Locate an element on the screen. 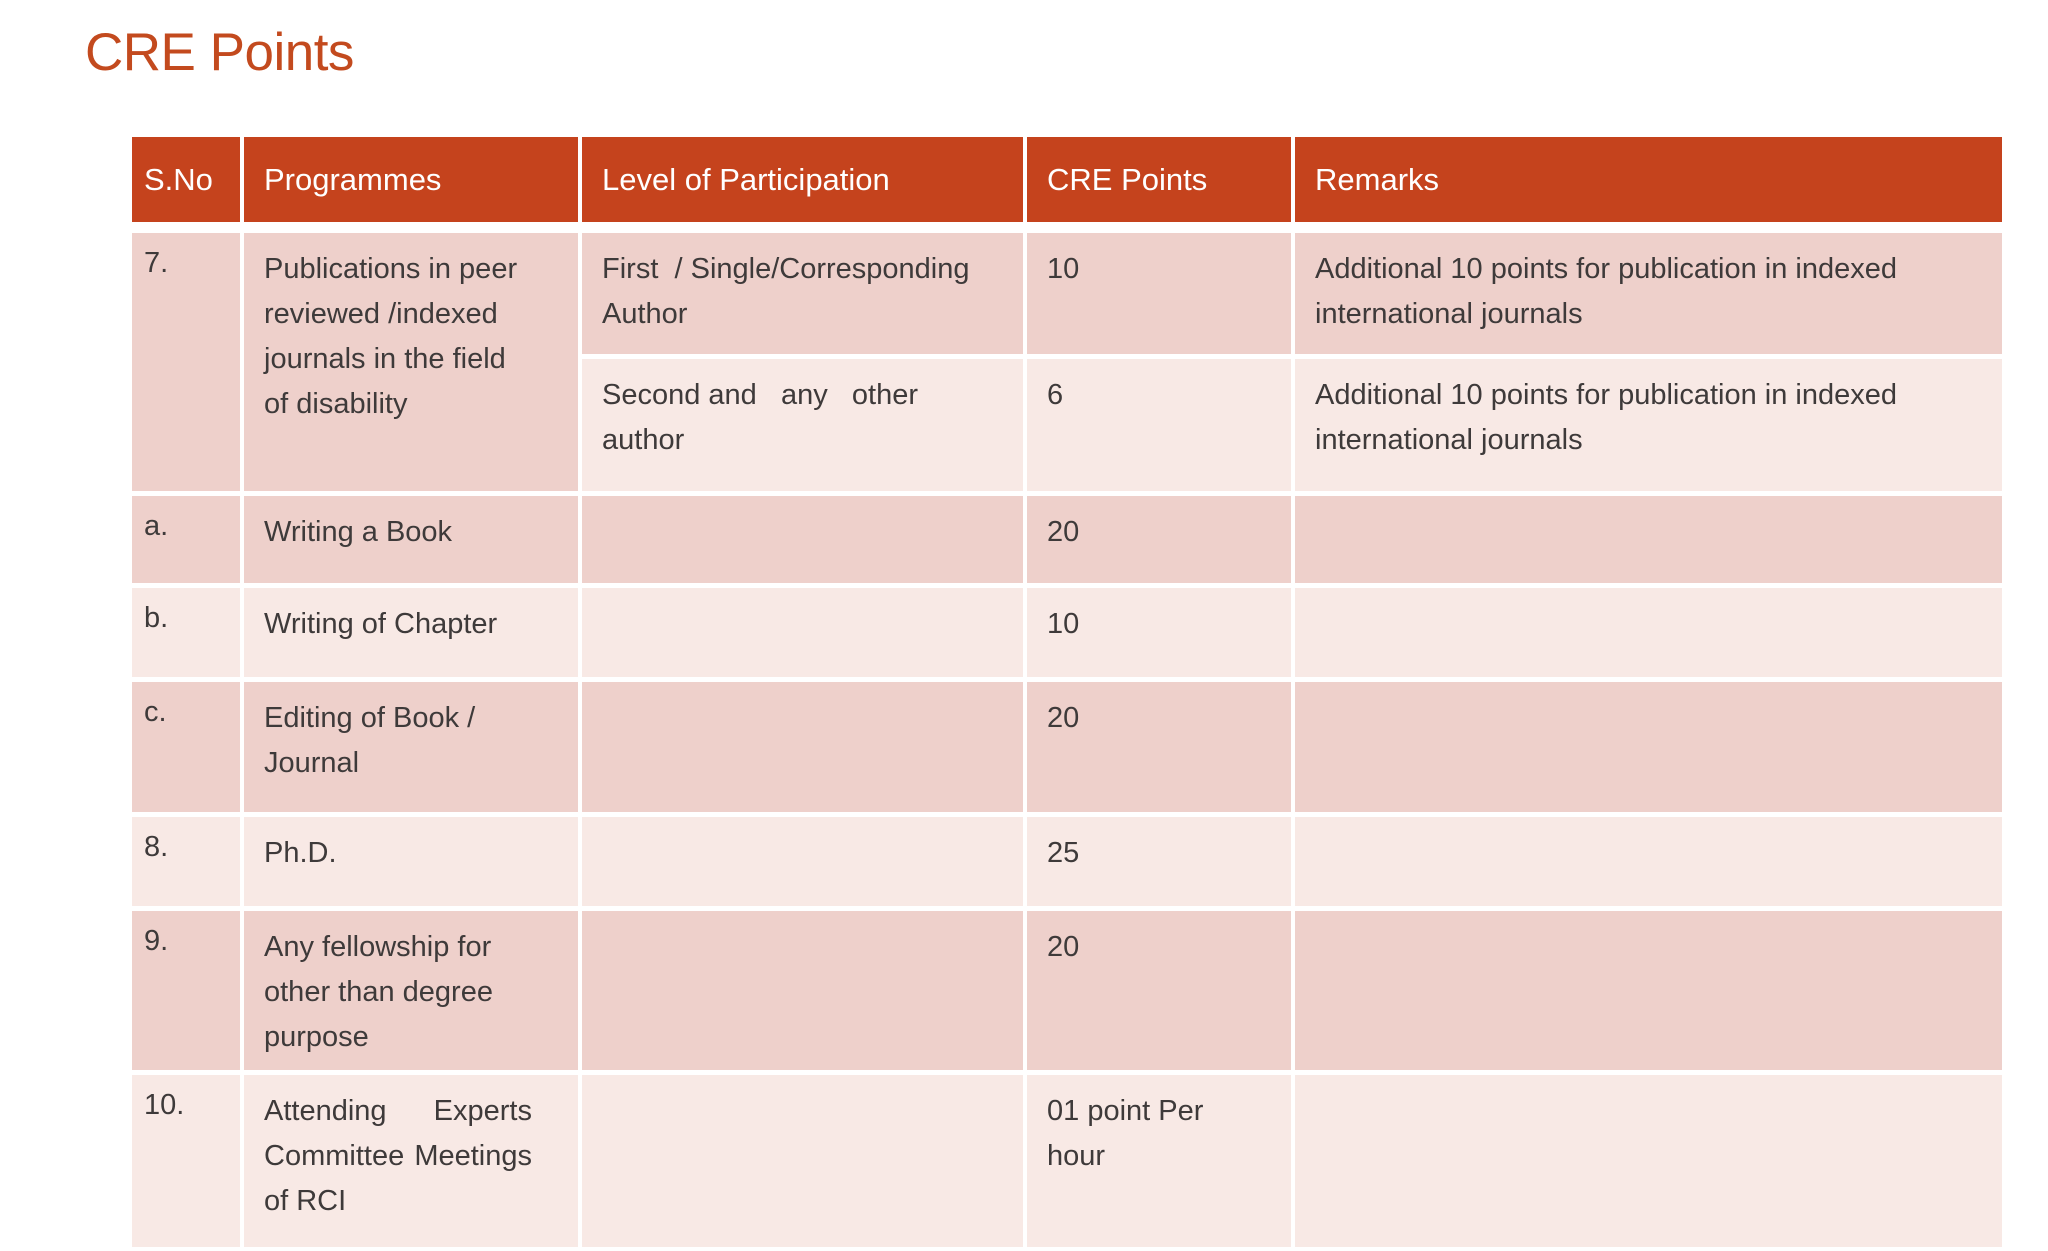 The image size is (2048, 1251). cell-points: 25 is located at coordinates (1161, 864).